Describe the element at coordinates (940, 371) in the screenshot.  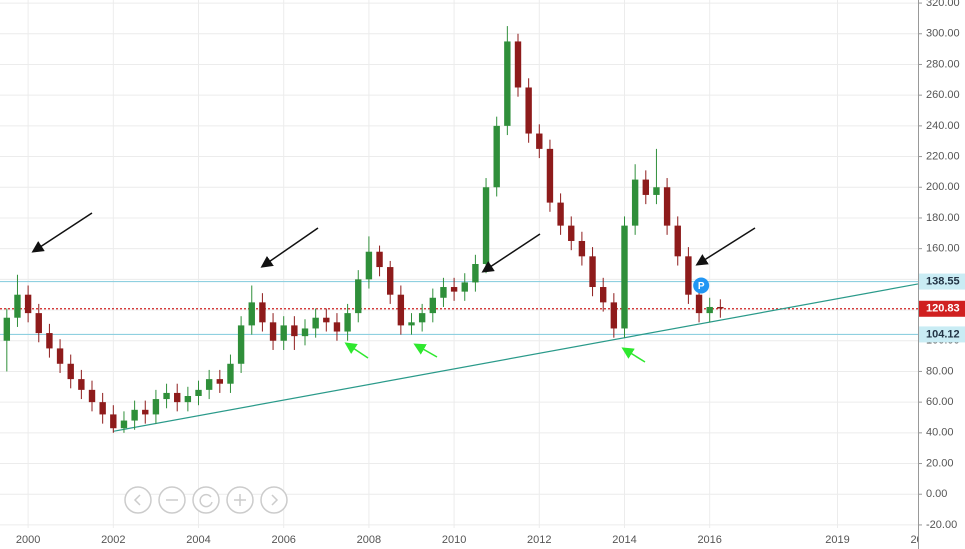
I see `y-tick-label: 80.00` at that location.